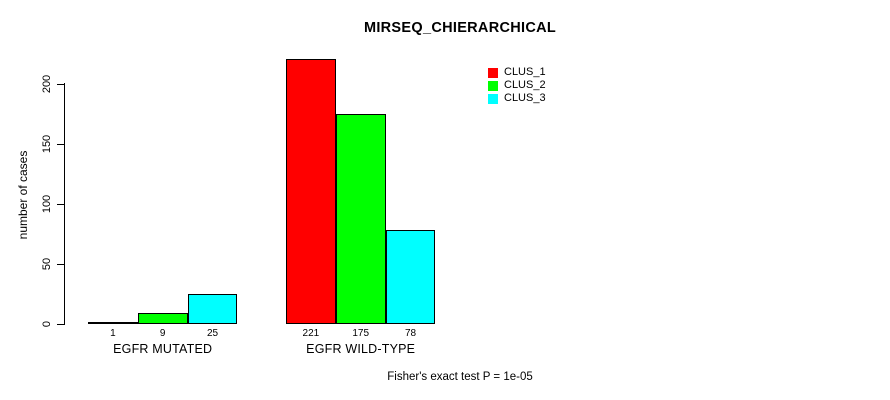  Describe the element at coordinates (163, 349) in the screenshot. I see `category-label: EGFR MUTATED` at that location.